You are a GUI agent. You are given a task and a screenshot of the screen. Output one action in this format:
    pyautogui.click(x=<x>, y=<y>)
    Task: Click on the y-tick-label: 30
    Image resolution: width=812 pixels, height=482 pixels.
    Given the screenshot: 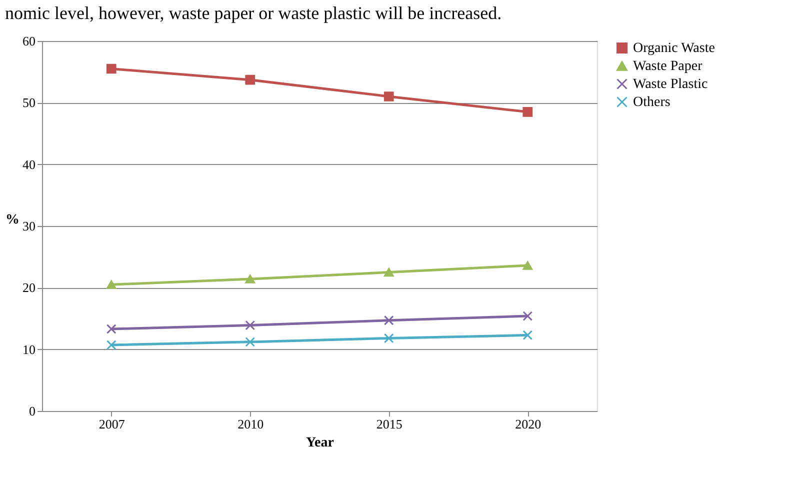 What is the action you would take?
    pyautogui.click(x=29, y=226)
    